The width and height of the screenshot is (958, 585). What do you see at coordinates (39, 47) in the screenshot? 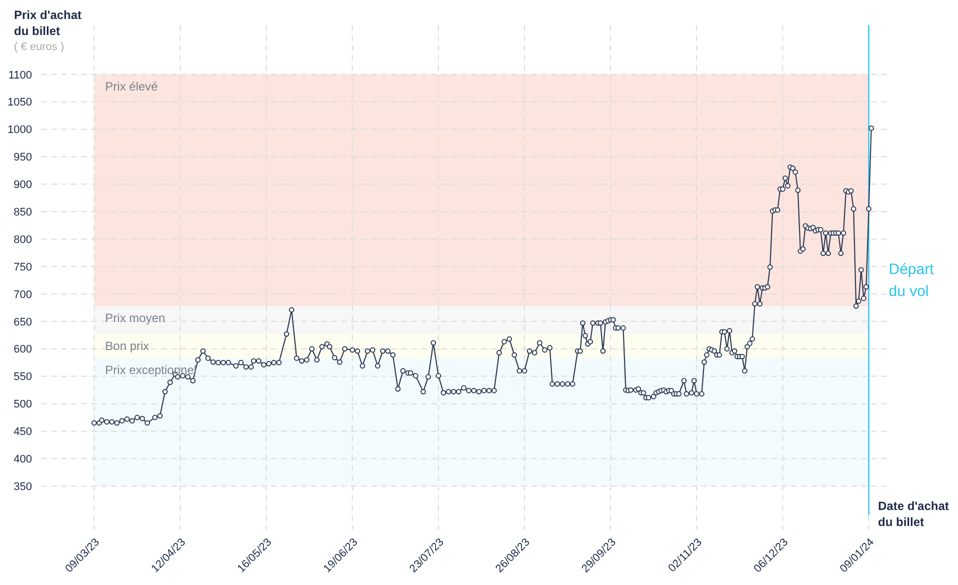
I see `annotation: ( € euros )` at bounding box center [39, 47].